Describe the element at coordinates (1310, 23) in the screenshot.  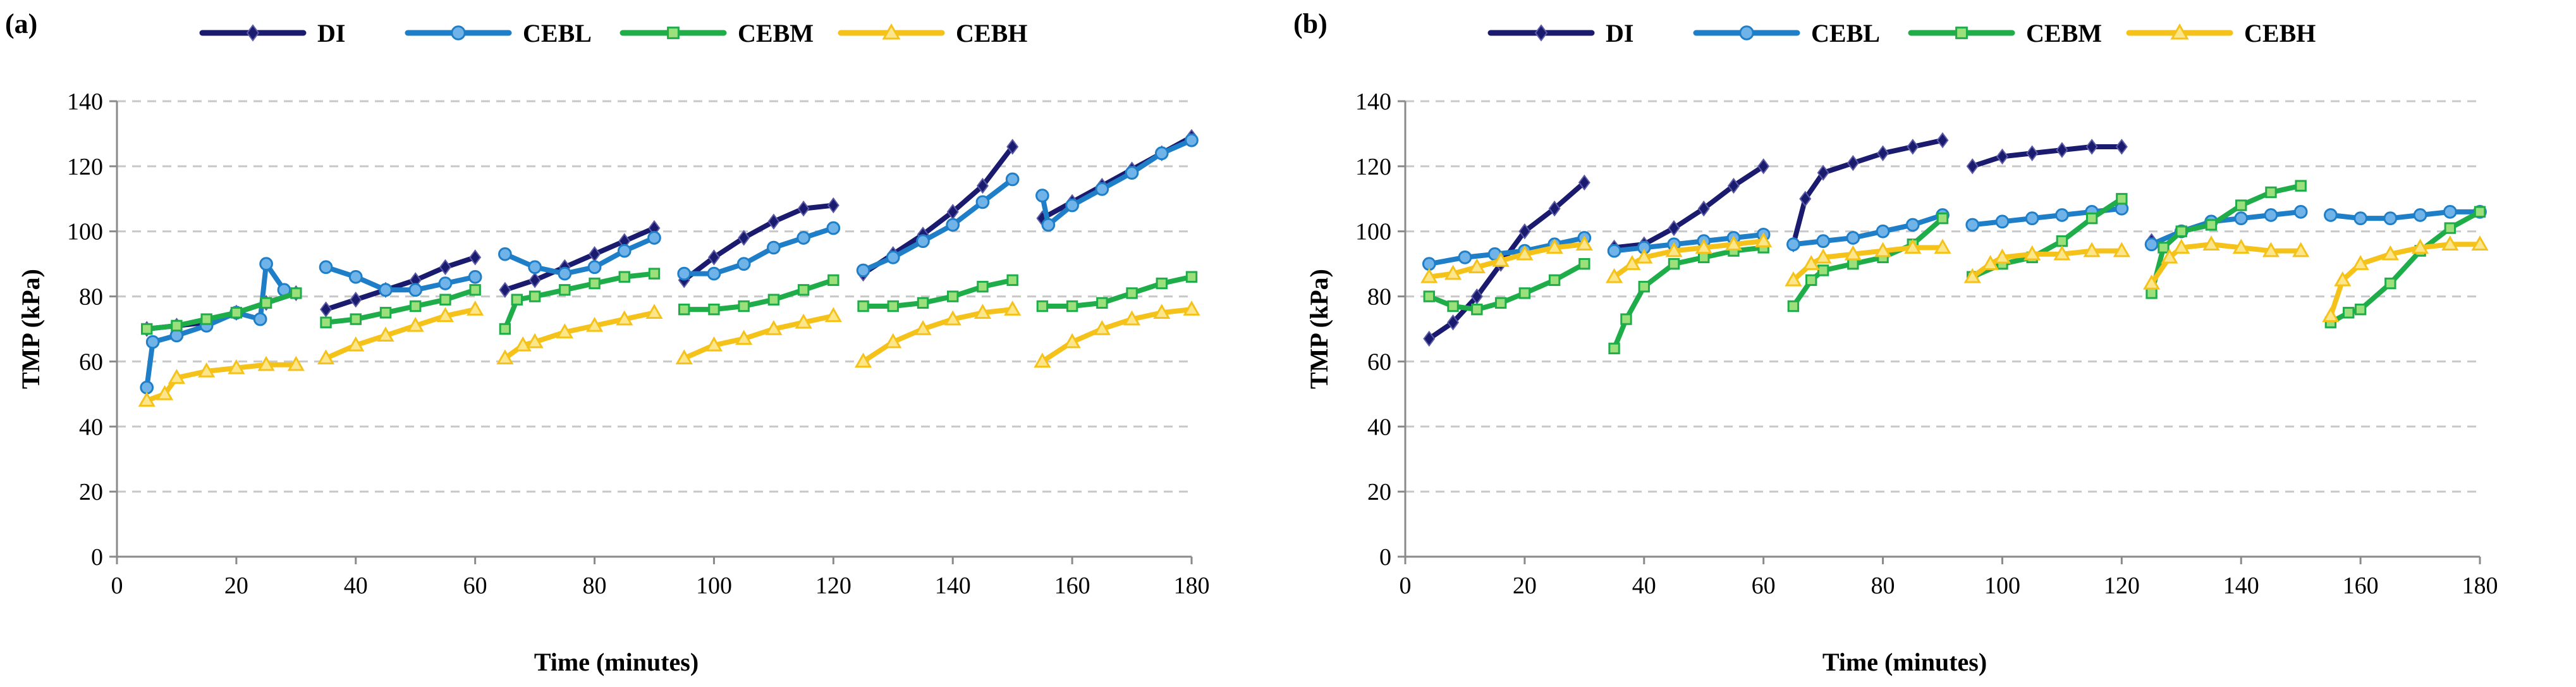
I see `panel-label: (b)` at that location.